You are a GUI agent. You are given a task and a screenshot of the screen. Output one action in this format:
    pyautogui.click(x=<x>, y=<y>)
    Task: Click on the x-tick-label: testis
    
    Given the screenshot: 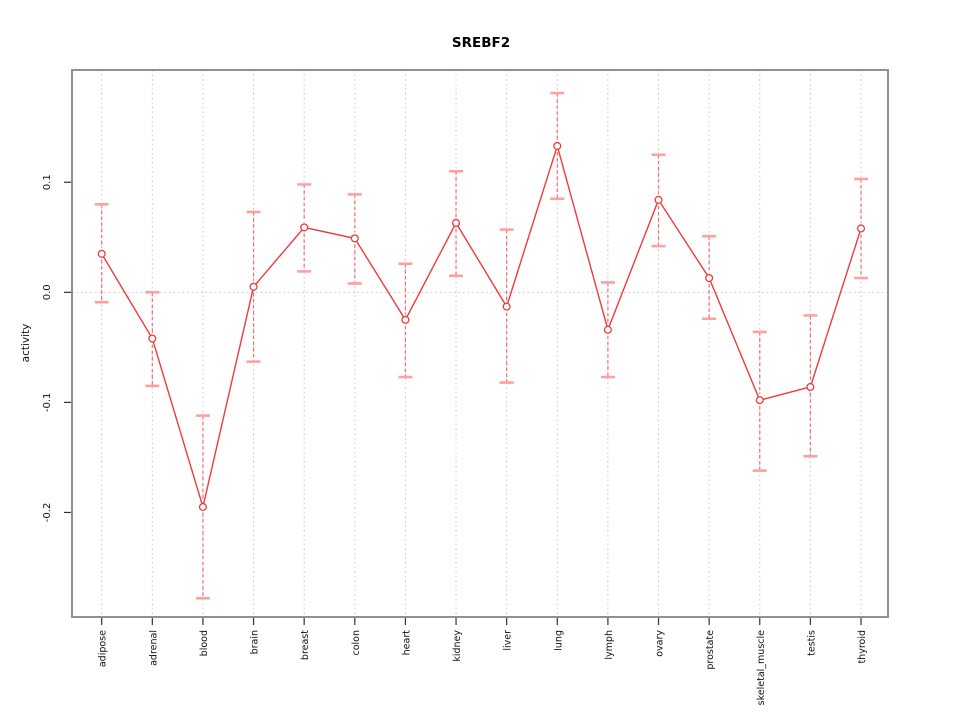 What is the action you would take?
    pyautogui.click(x=811, y=643)
    